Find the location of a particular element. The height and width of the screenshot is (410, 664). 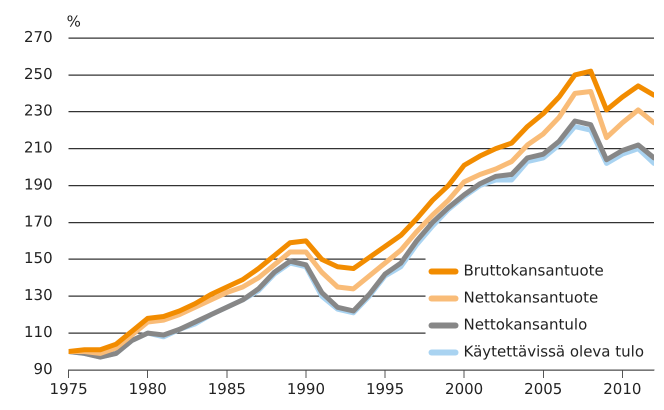

x-tick-label: 2000 is located at coordinates (464, 389).